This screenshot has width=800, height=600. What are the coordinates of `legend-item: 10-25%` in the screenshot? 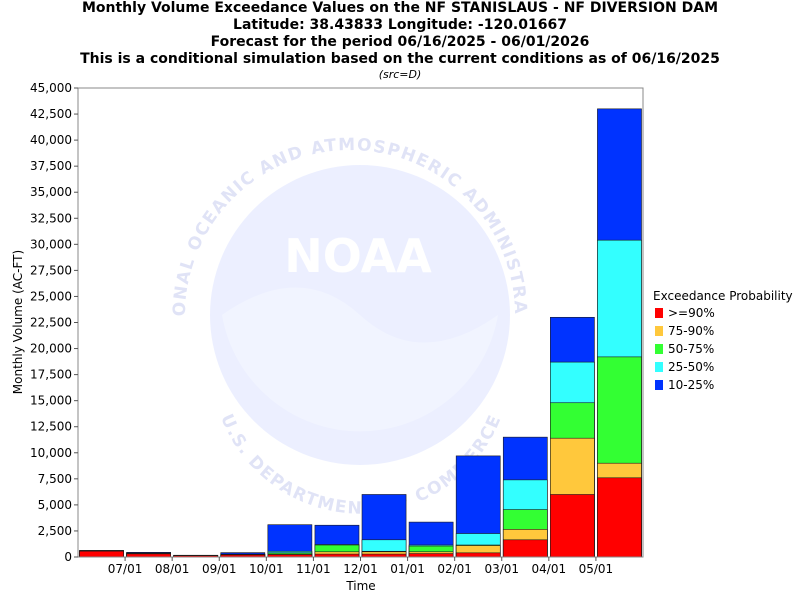 It's located at (726, 385).